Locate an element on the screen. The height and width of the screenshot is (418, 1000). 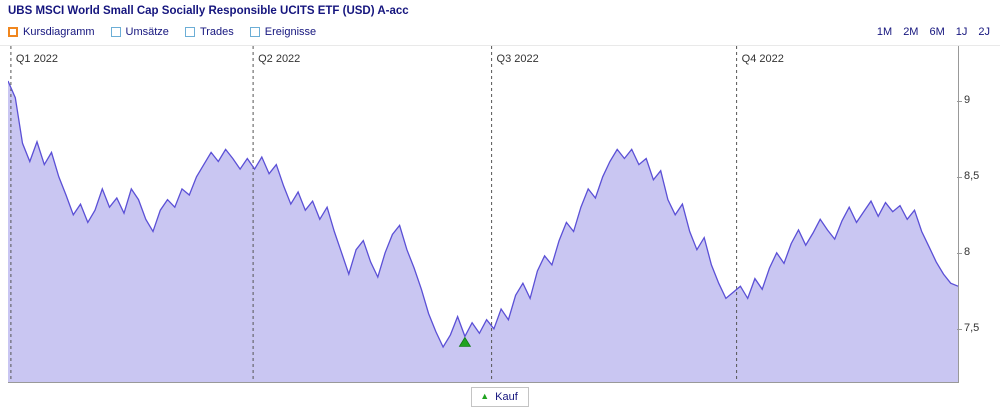
toggle-umsaetze: Umsätze is located at coordinates (139, 32).